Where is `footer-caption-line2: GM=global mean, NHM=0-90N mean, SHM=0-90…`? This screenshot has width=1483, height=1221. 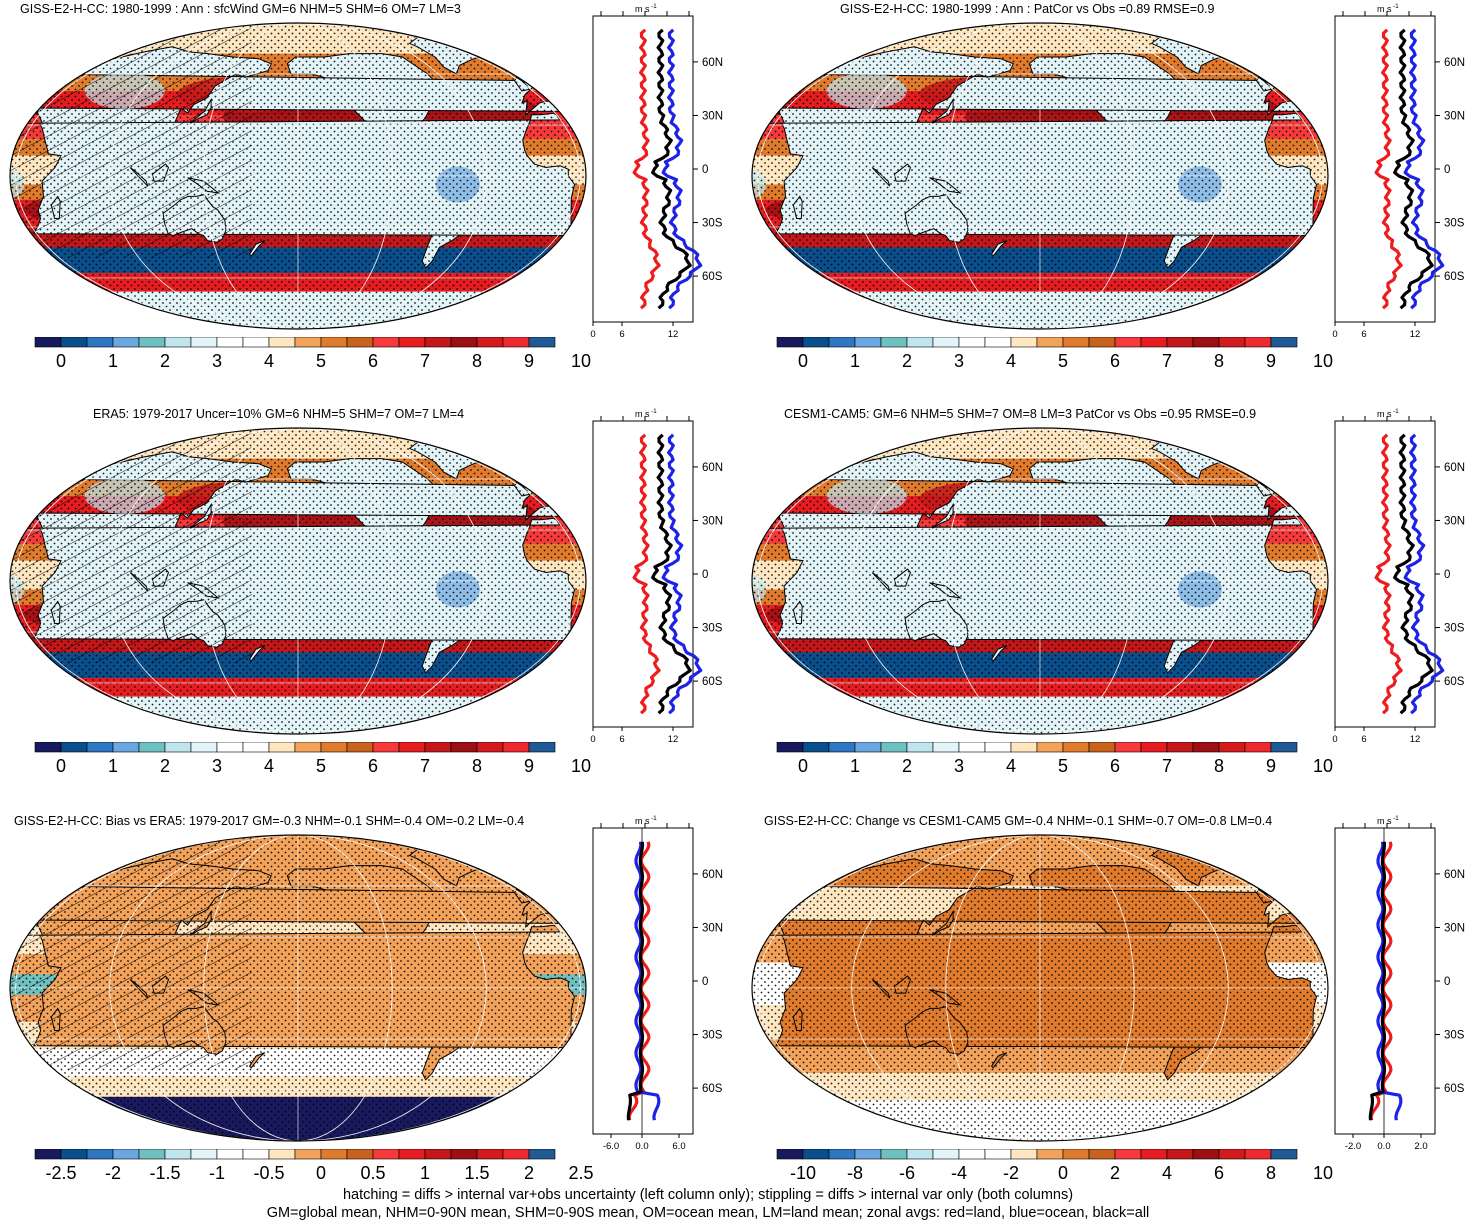
footer-caption-line2: GM=global mean, NHM=0-90N mean, SHM=0-90… is located at coordinates (708, 1213).